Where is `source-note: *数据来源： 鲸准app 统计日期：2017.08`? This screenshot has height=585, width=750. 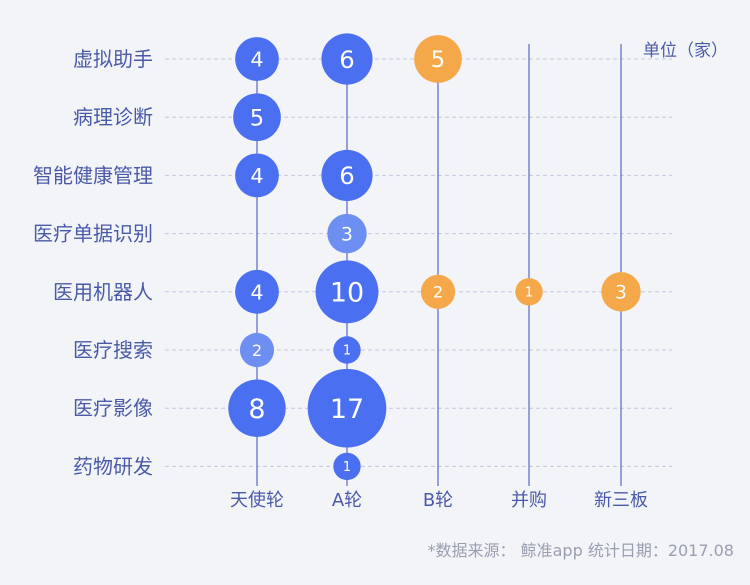 source-note: *数据来源： 鲸准app 统计日期：2017.08 is located at coordinates (580, 550).